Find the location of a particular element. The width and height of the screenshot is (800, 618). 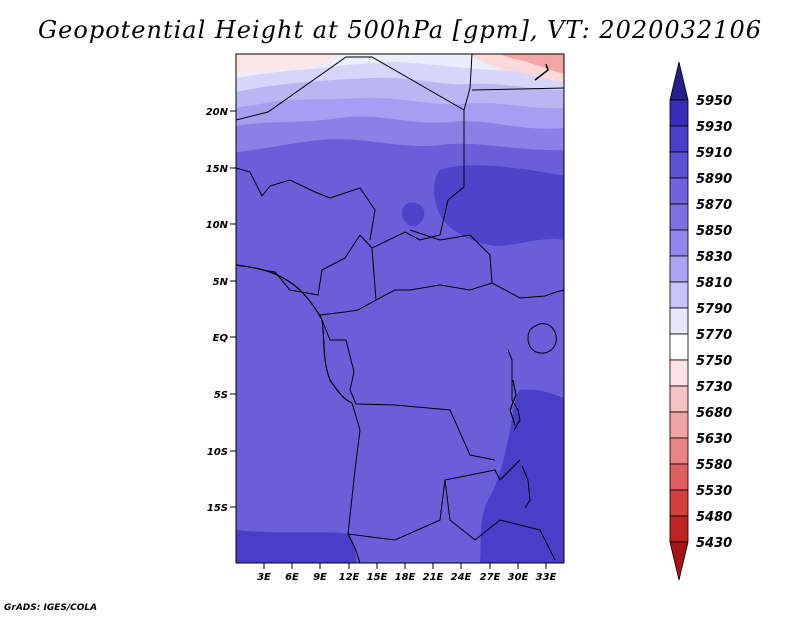

band-5750-east is located at coordinates (532, 64).